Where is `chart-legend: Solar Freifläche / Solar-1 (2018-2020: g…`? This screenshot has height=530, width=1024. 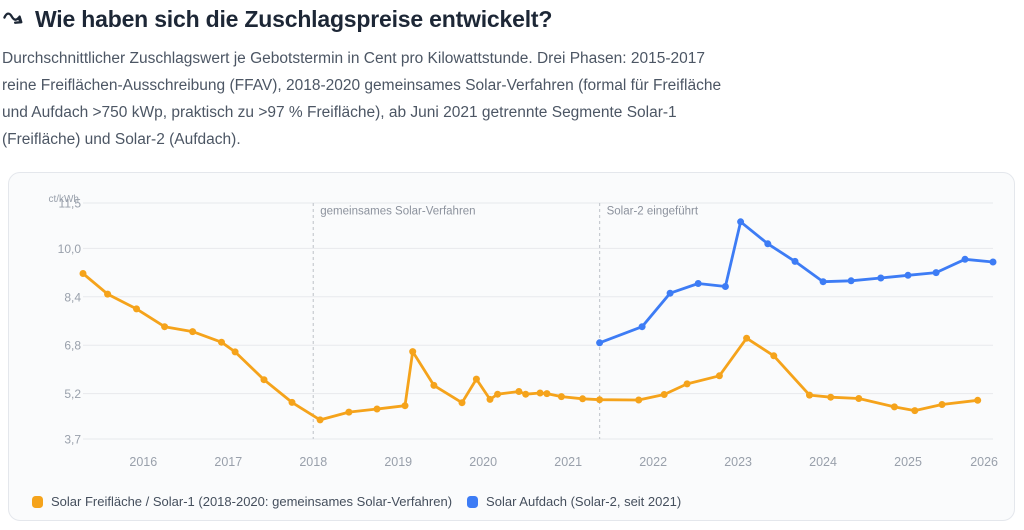 chart-legend: Solar Freifläche / Solar-1 (2018-2020: g… is located at coordinates (356, 501).